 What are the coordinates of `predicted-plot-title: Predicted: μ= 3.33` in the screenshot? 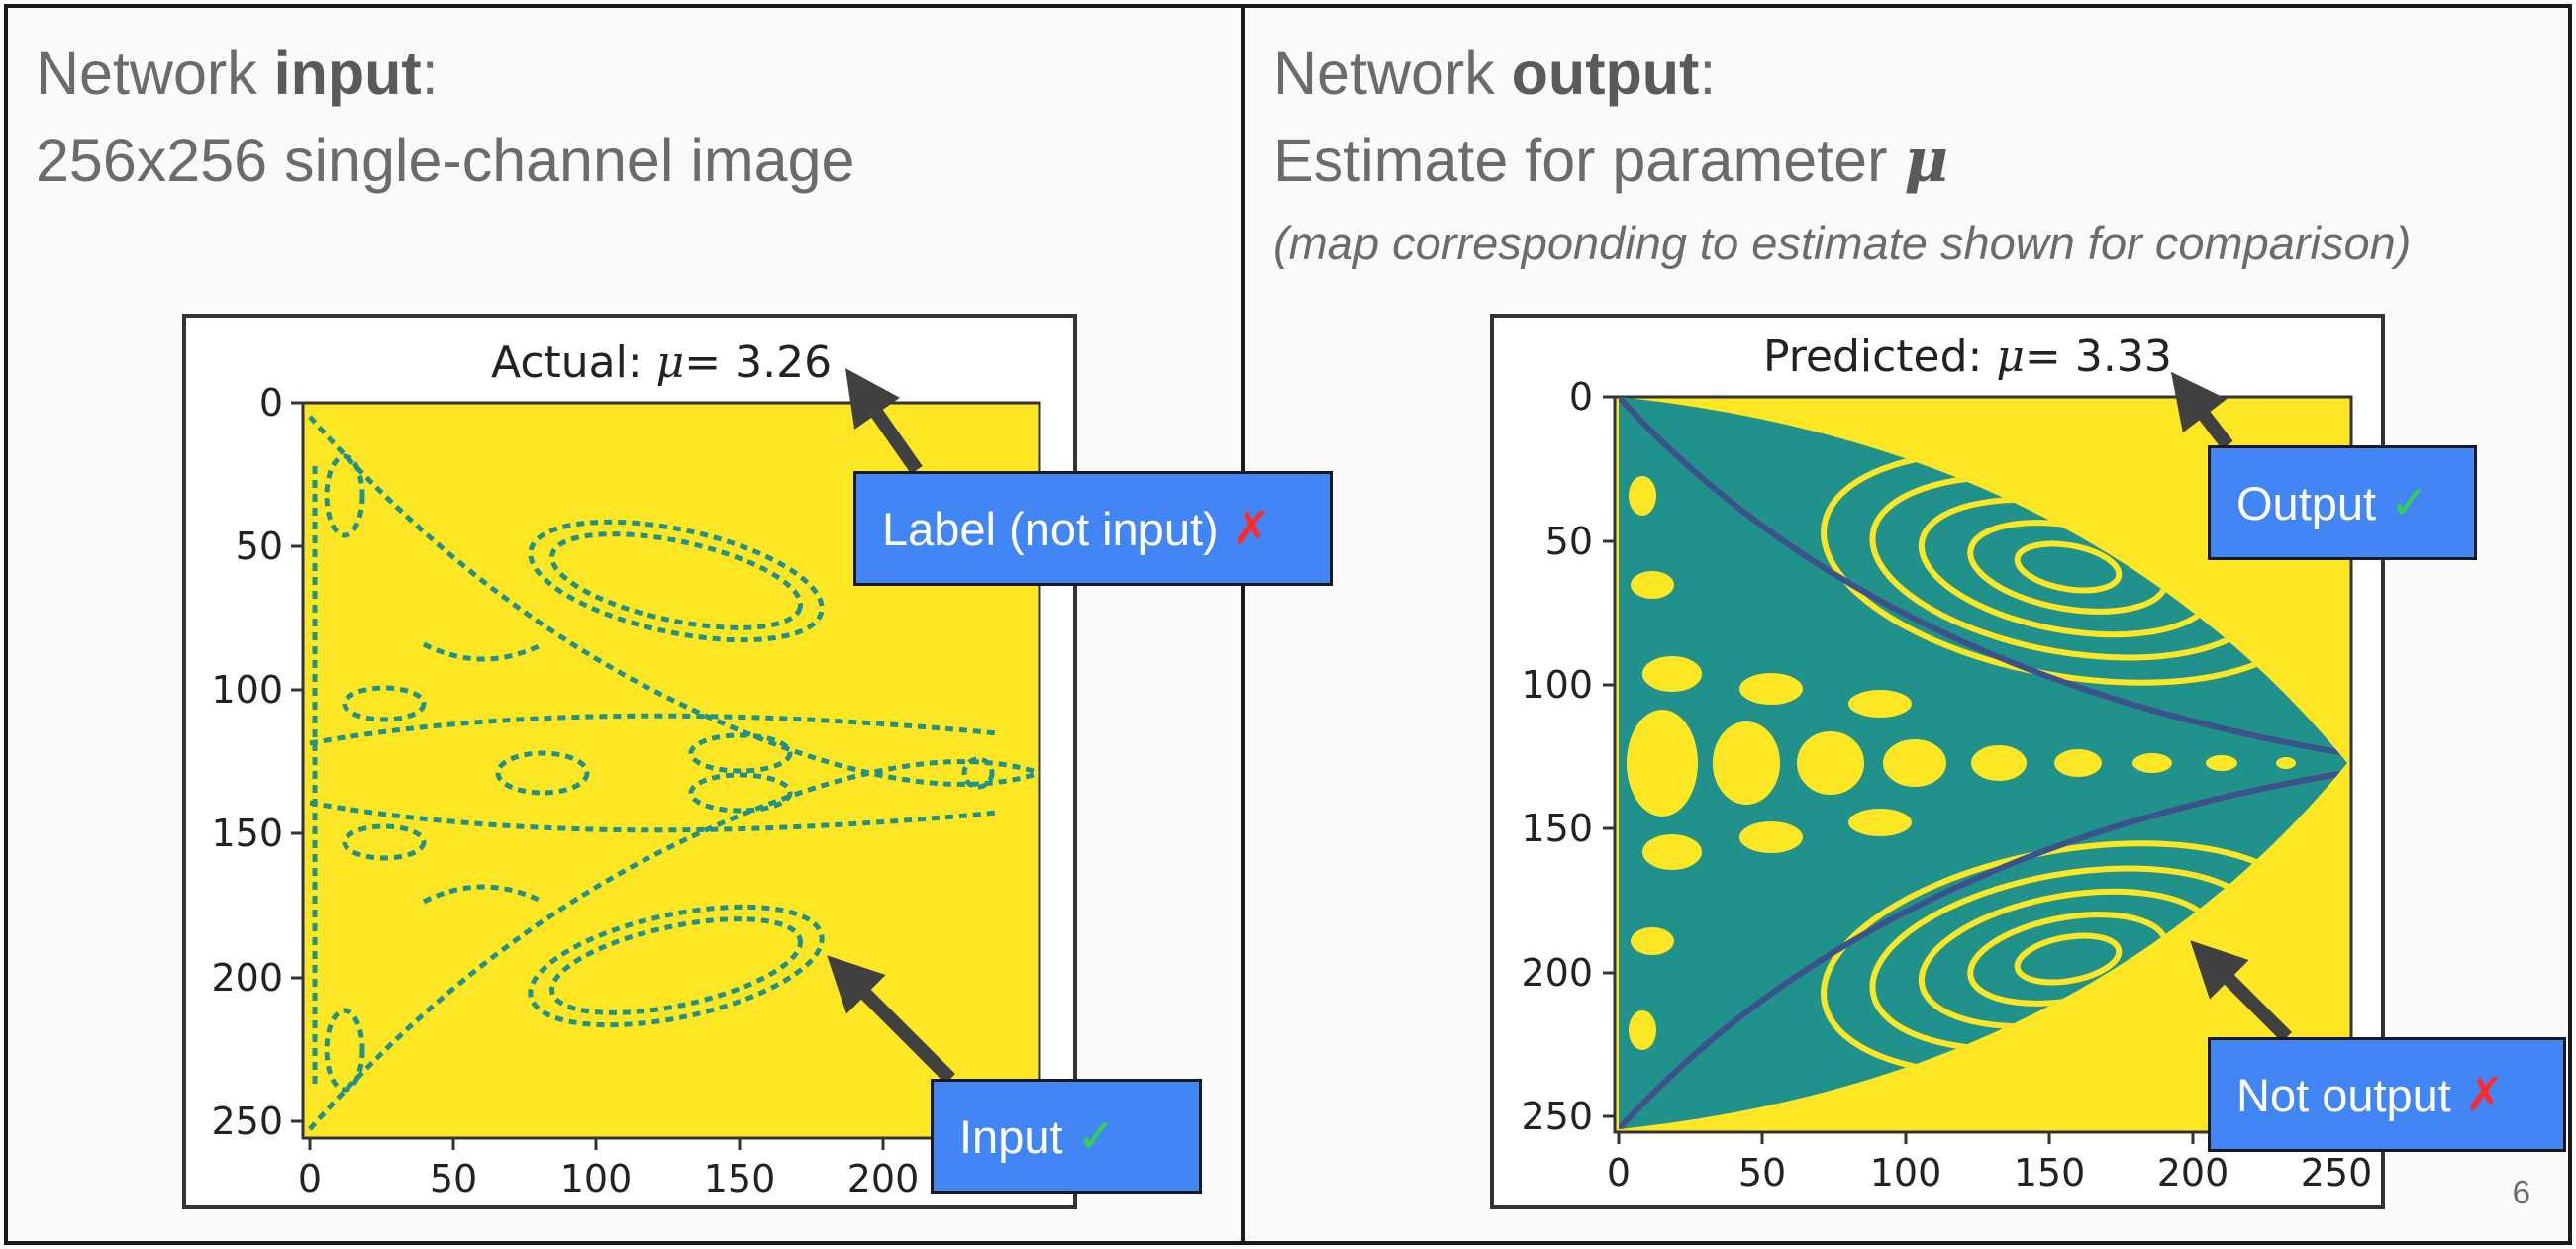 It's located at (1968, 357).